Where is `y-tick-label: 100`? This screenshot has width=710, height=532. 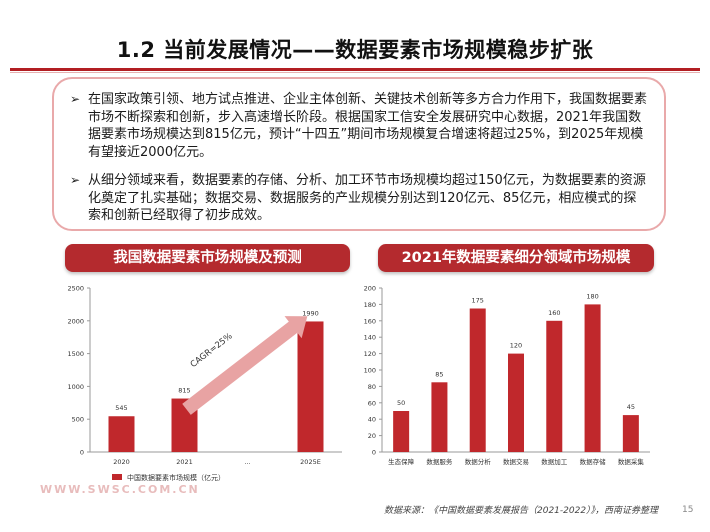
y-tick-label: 100 is located at coordinates (370, 371).